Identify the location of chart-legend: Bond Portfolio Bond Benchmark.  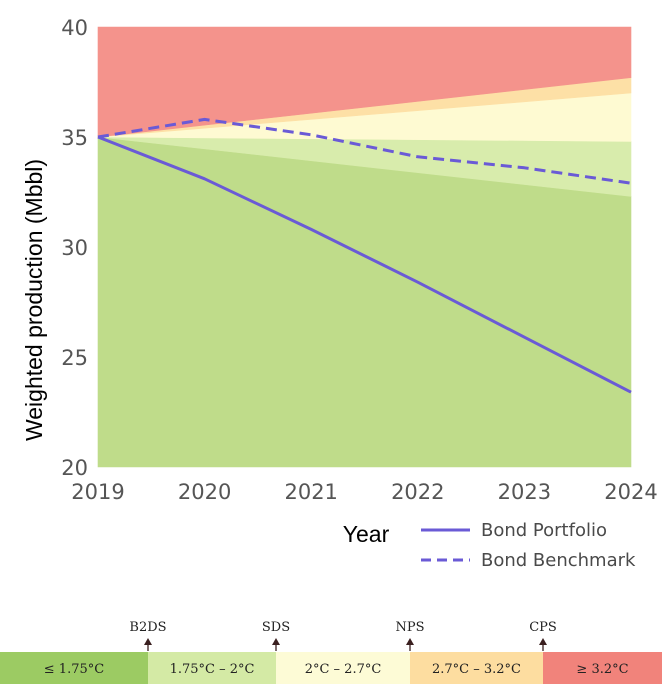
(528, 545).